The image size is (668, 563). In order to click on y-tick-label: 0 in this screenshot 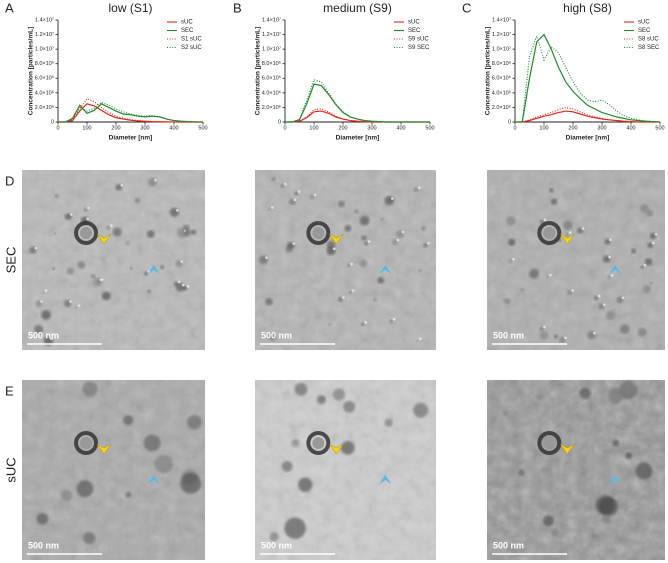, I will do `click(509, 122)`.